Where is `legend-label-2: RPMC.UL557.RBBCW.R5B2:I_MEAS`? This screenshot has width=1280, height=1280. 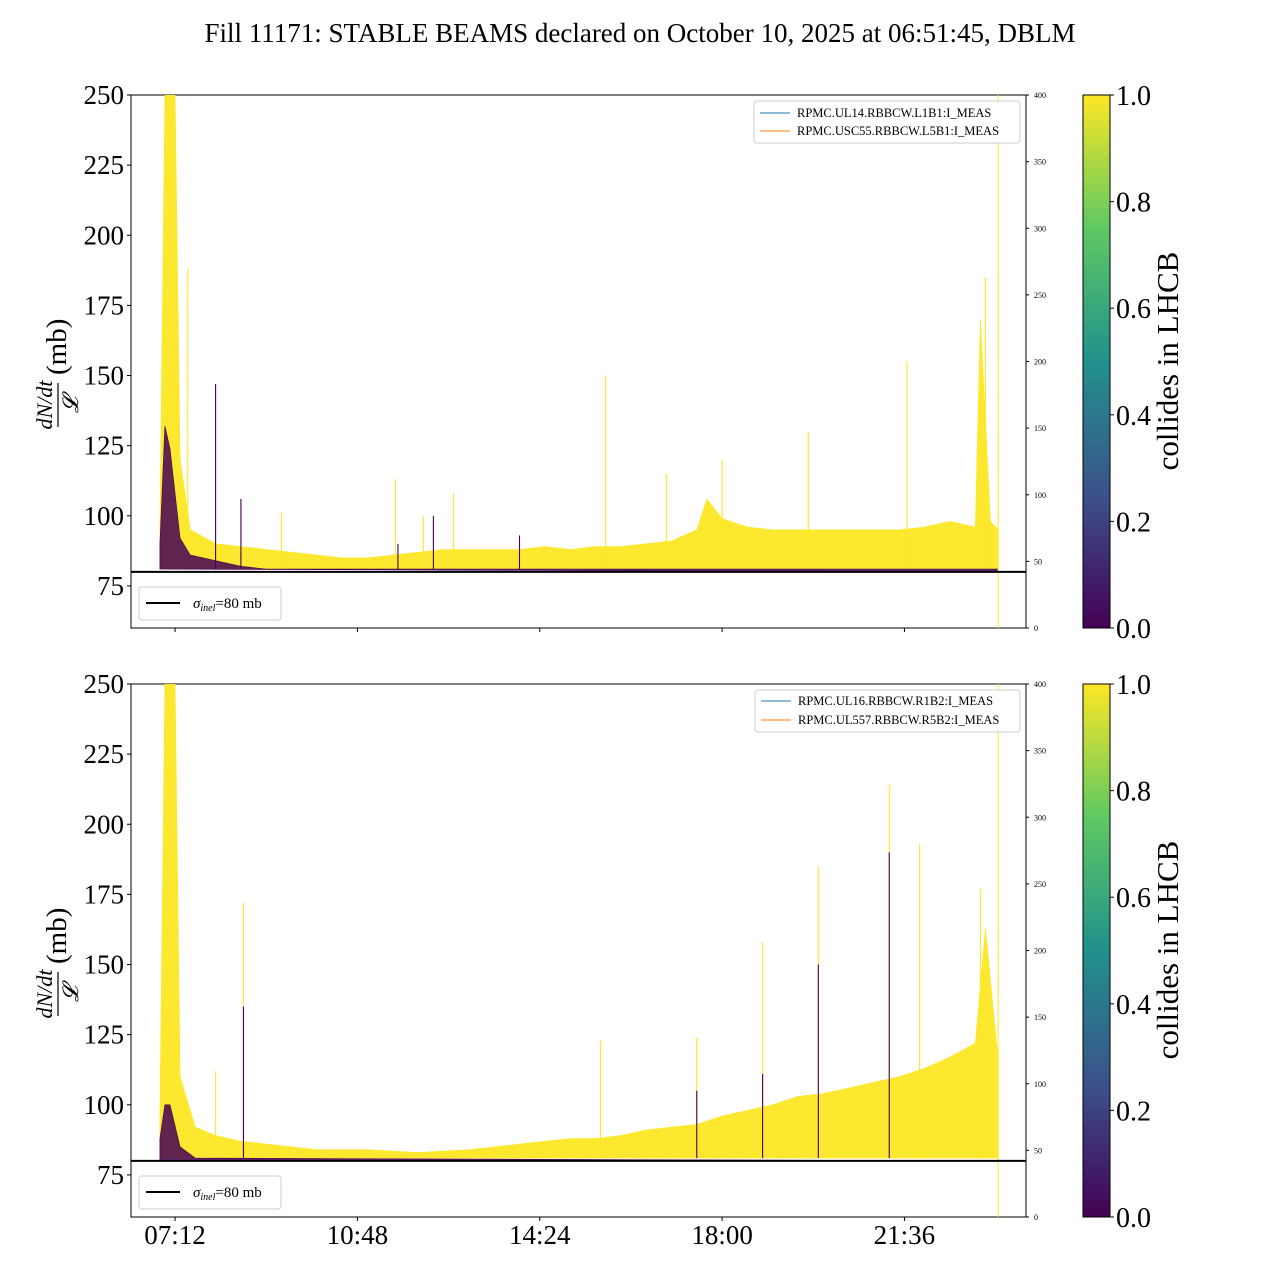
legend-label-2: RPMC.UL557.RBBCW.R5B2:I_MEAS is located at coordinates (898, 720).